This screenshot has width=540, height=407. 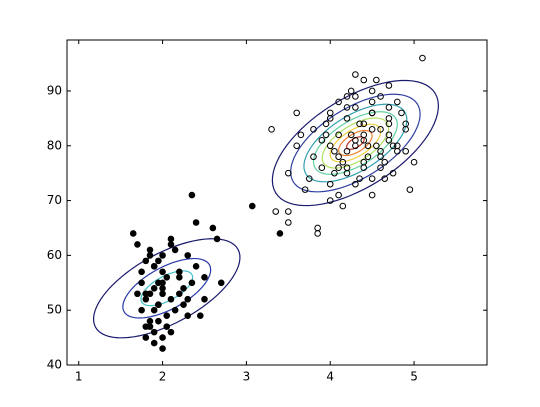 What do you see at coordinates (247, 377) in the screenshot?
I see `x-tick-label: 3` at bounding box center [247, 377].